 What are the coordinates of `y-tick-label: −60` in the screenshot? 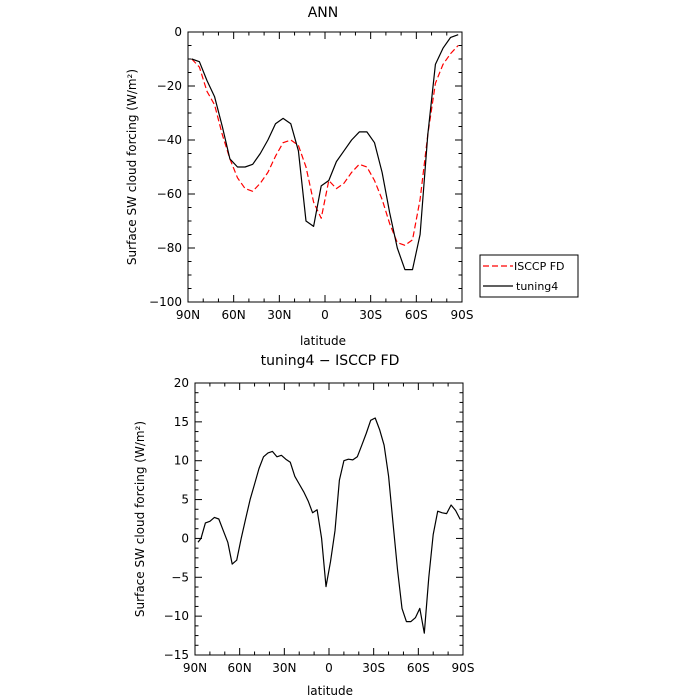 It's located at (169, 194).